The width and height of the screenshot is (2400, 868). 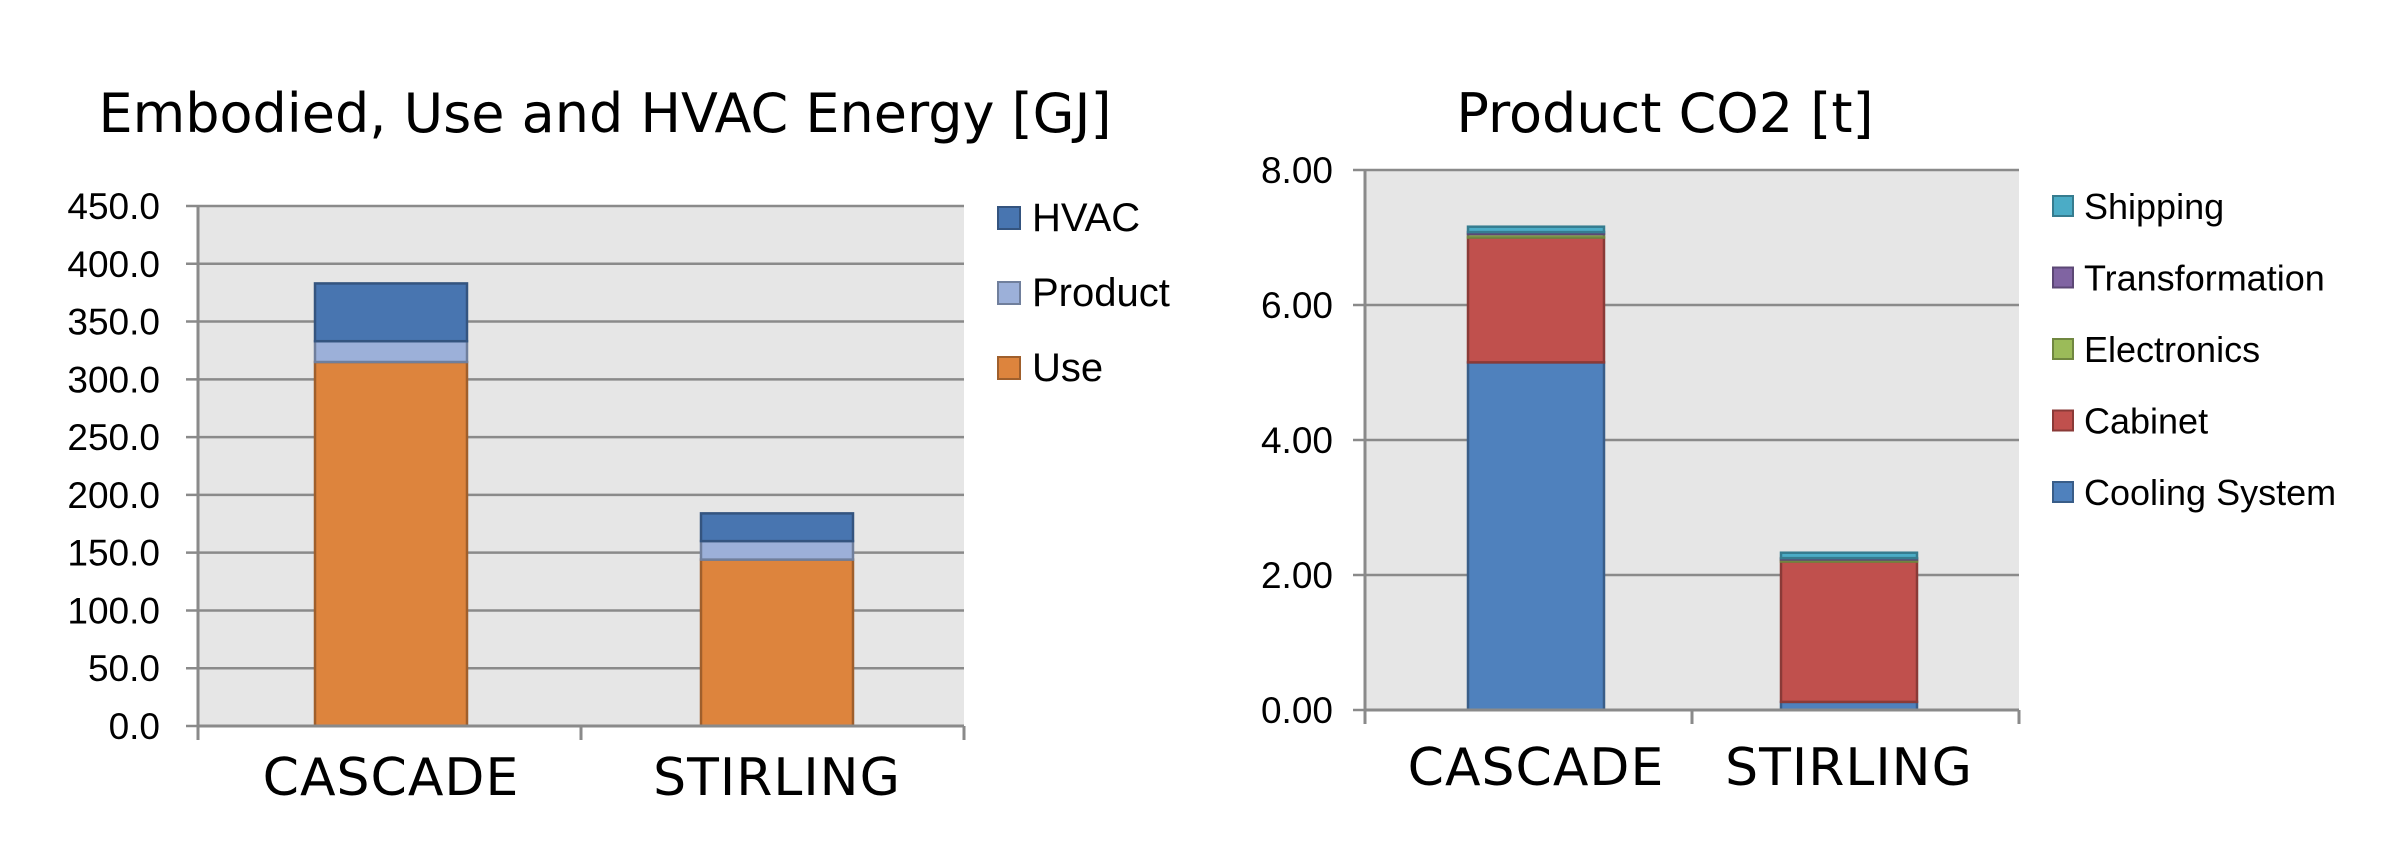 I want to click on energy-x-categories: CASCADE STIRLING, so click(x=582, y=778).